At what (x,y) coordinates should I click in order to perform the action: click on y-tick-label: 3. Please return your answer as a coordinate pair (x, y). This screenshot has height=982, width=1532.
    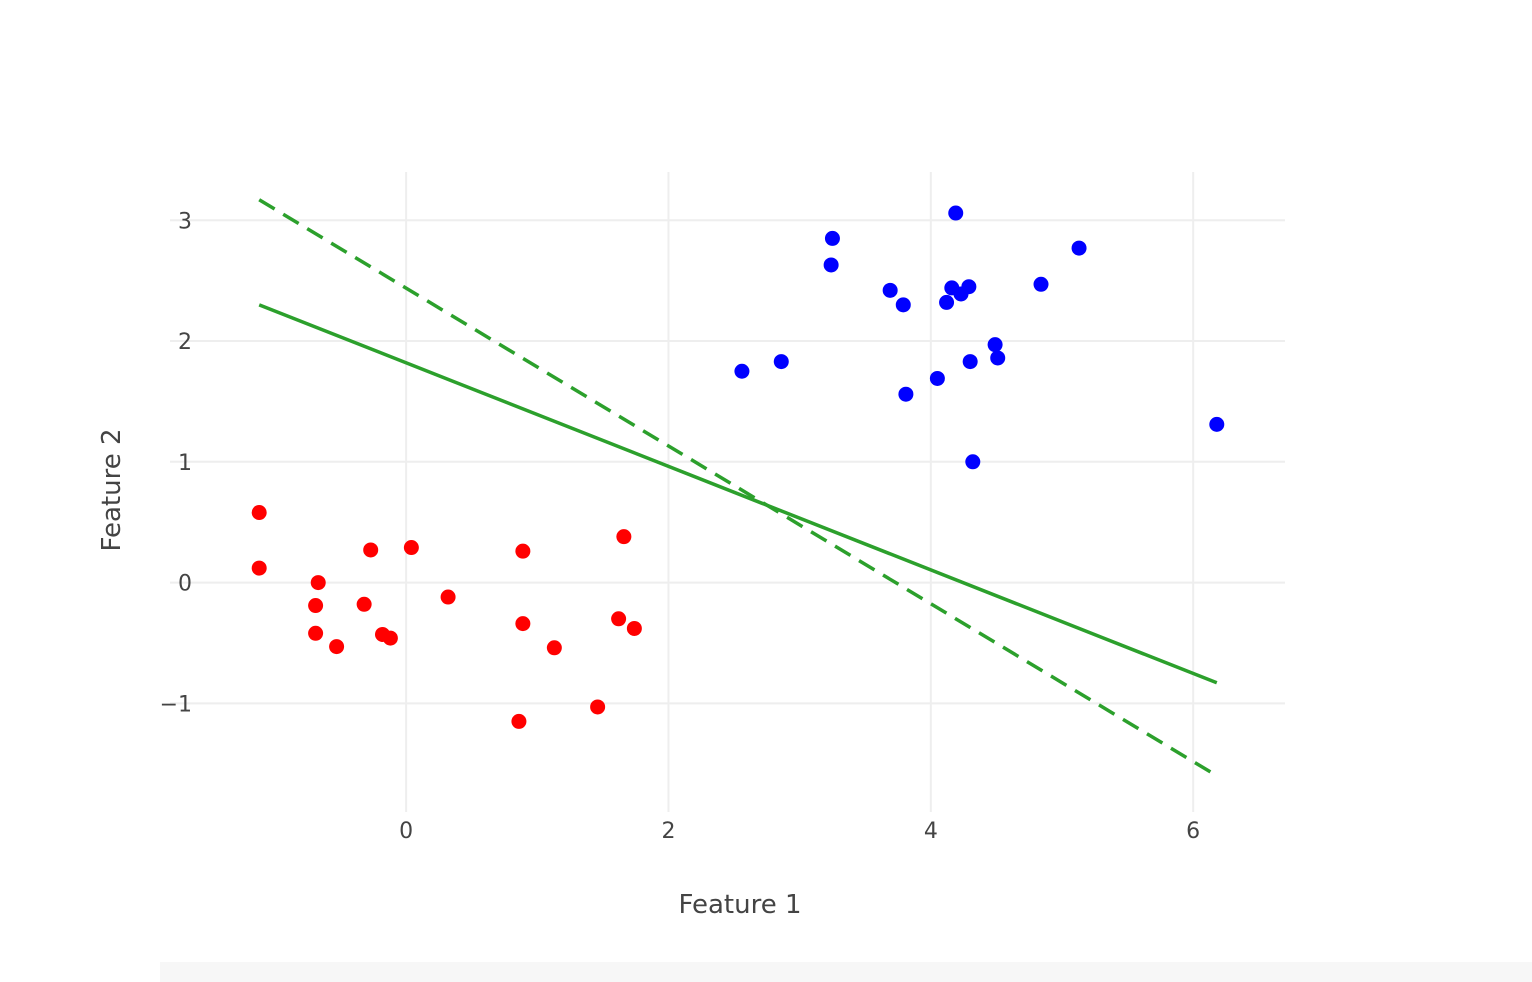
    Looking at the image, I should click on (185, 221).